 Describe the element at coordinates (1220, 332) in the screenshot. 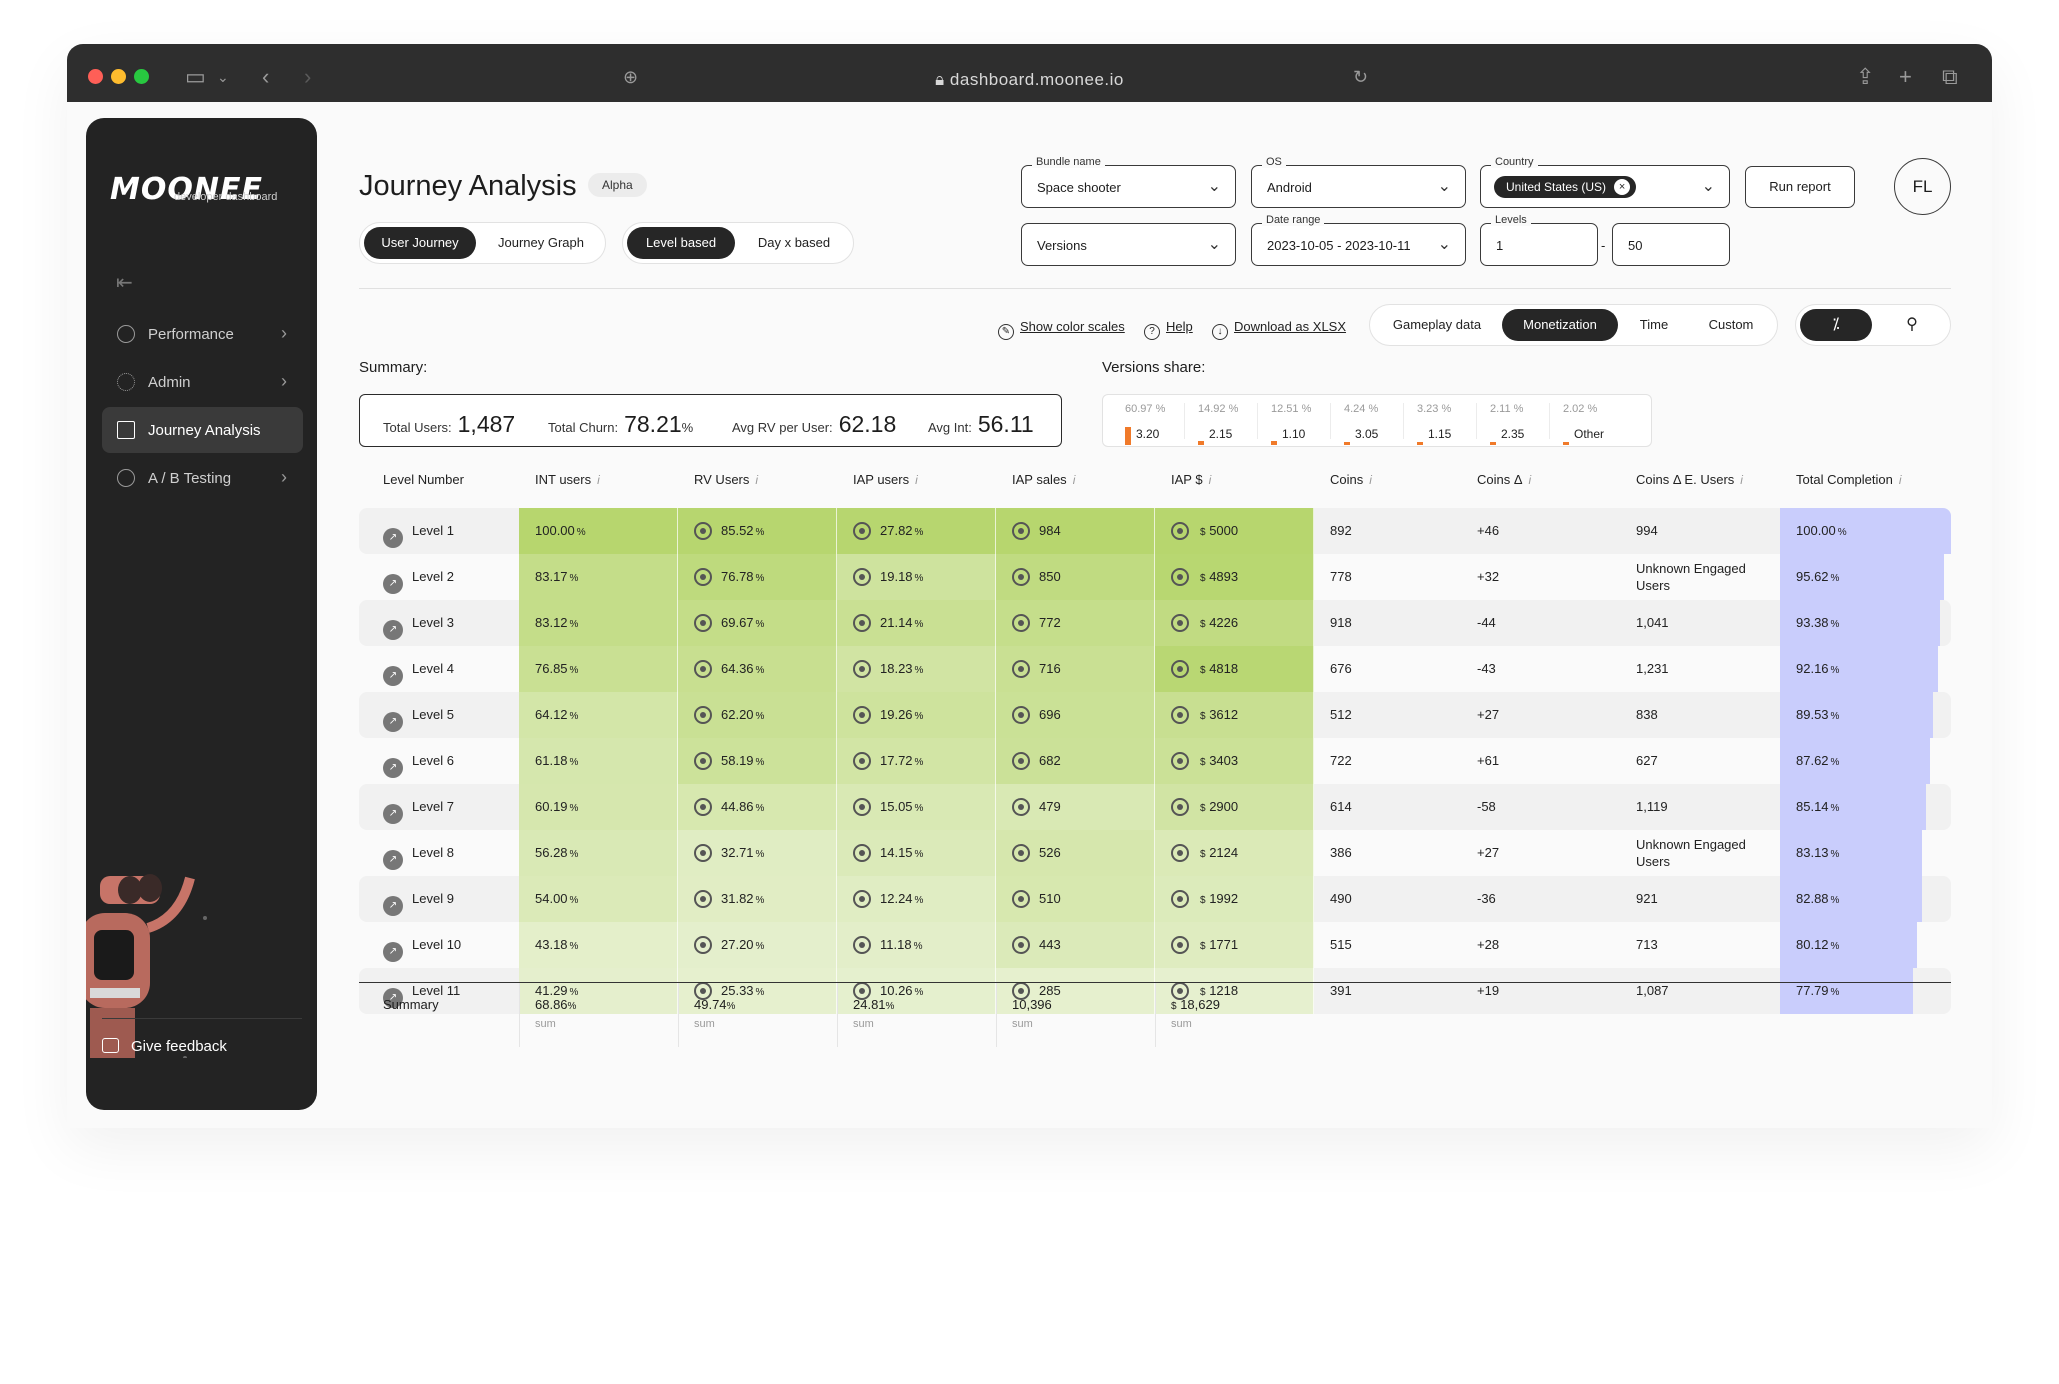

I see `download-icon: ↓` at that location.